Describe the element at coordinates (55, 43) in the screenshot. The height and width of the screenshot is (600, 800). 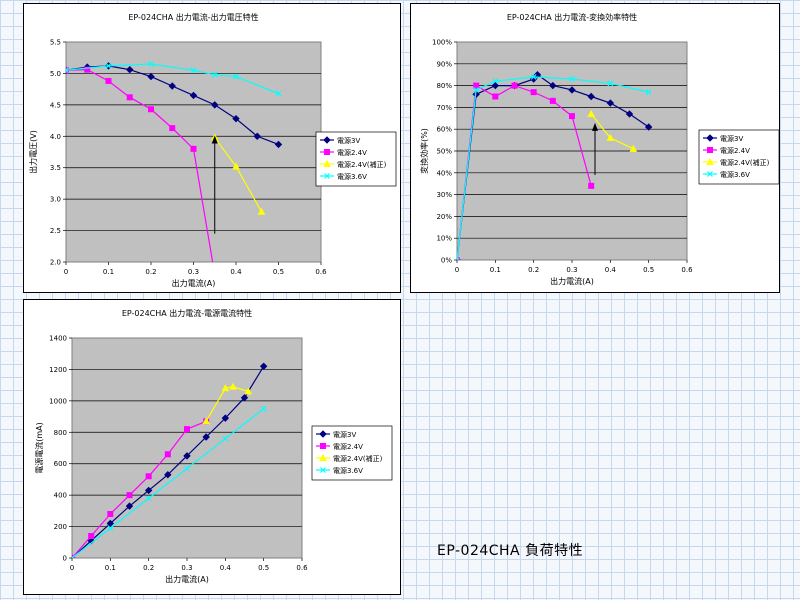
I see `y-tick-label: 5.5` at that location.